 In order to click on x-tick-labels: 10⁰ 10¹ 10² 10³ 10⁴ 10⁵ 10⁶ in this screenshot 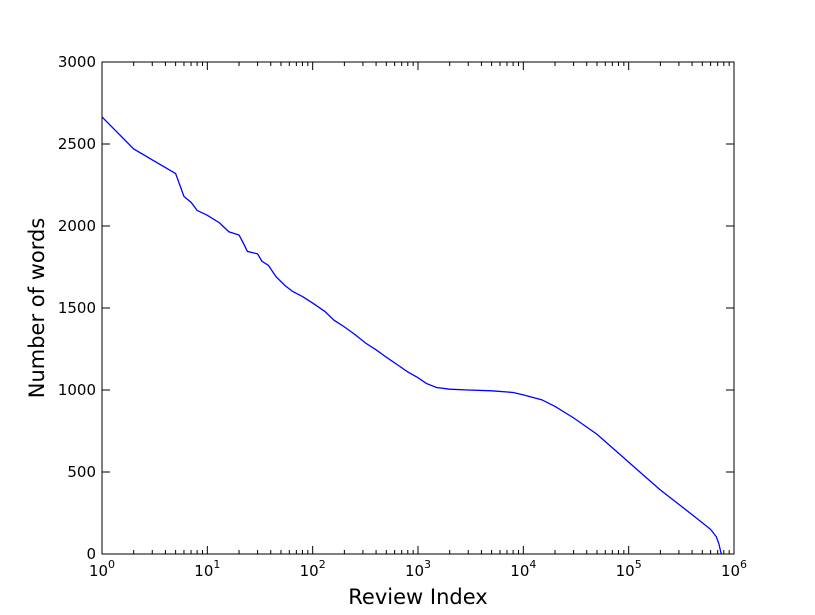, I will do `click(418, 569)`.